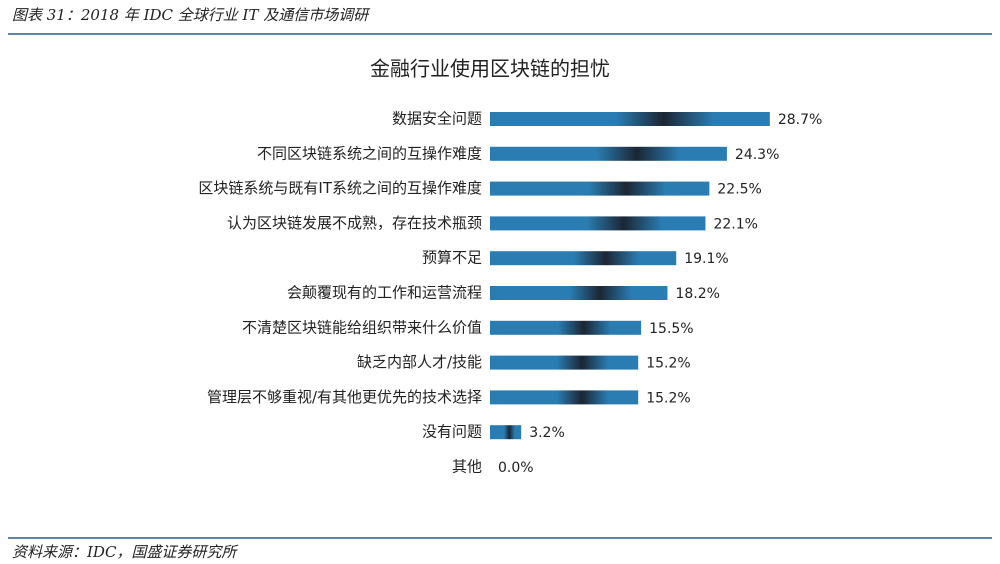  I want to click on category-label: 区块链系统与既有IT系统之间的互操作难度, so click(340, 188).